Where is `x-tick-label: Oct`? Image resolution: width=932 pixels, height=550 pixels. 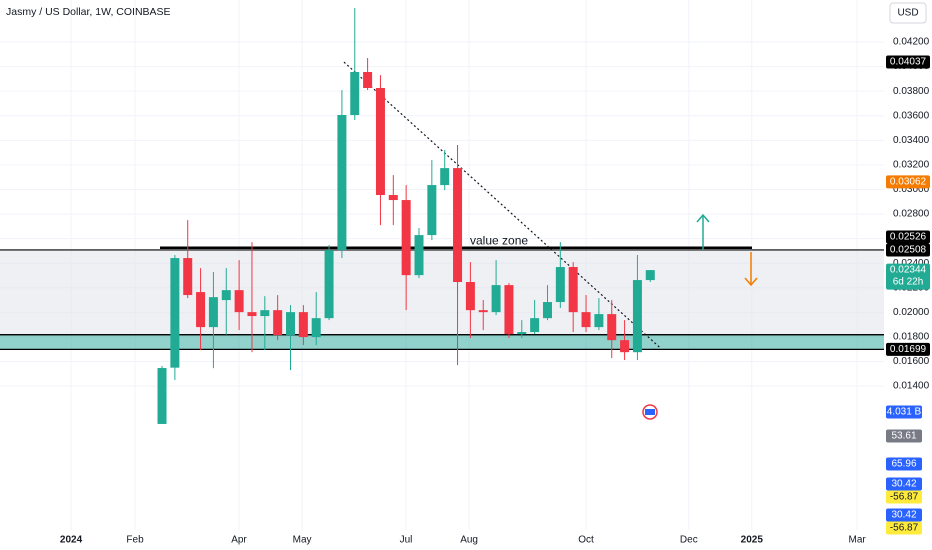
x-tick-label: Oct is located at coordinates (586, 540).